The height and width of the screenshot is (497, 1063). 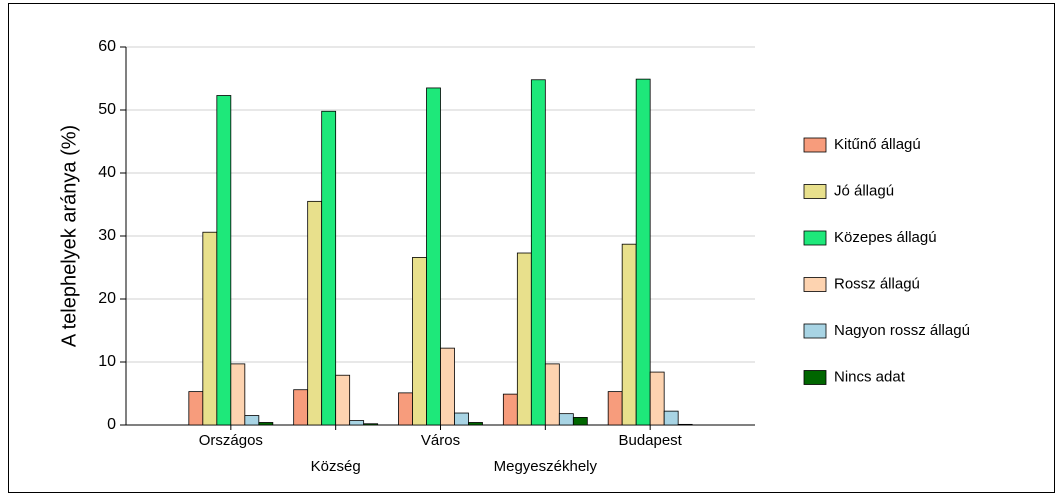 I want to click on legend-label: Jó állagú, so click(x=864, y=190).